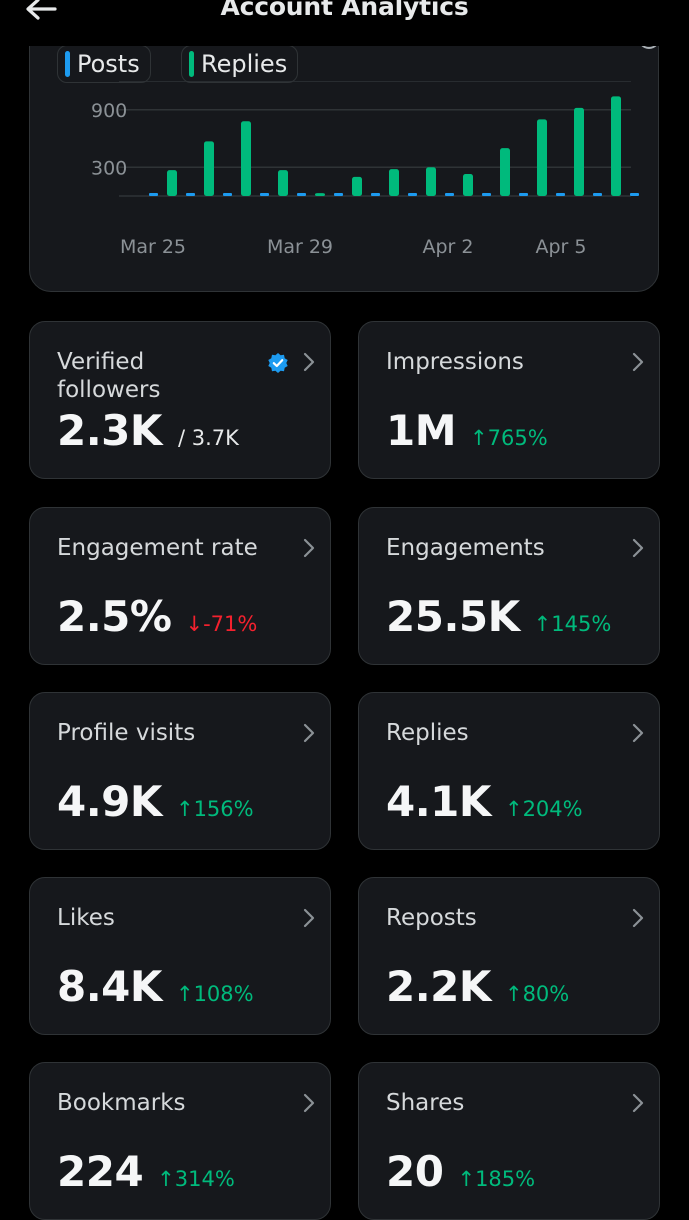 This screenshot has width=689, height=1220. I want to click on metric-value: 20, so click(415, 1171).